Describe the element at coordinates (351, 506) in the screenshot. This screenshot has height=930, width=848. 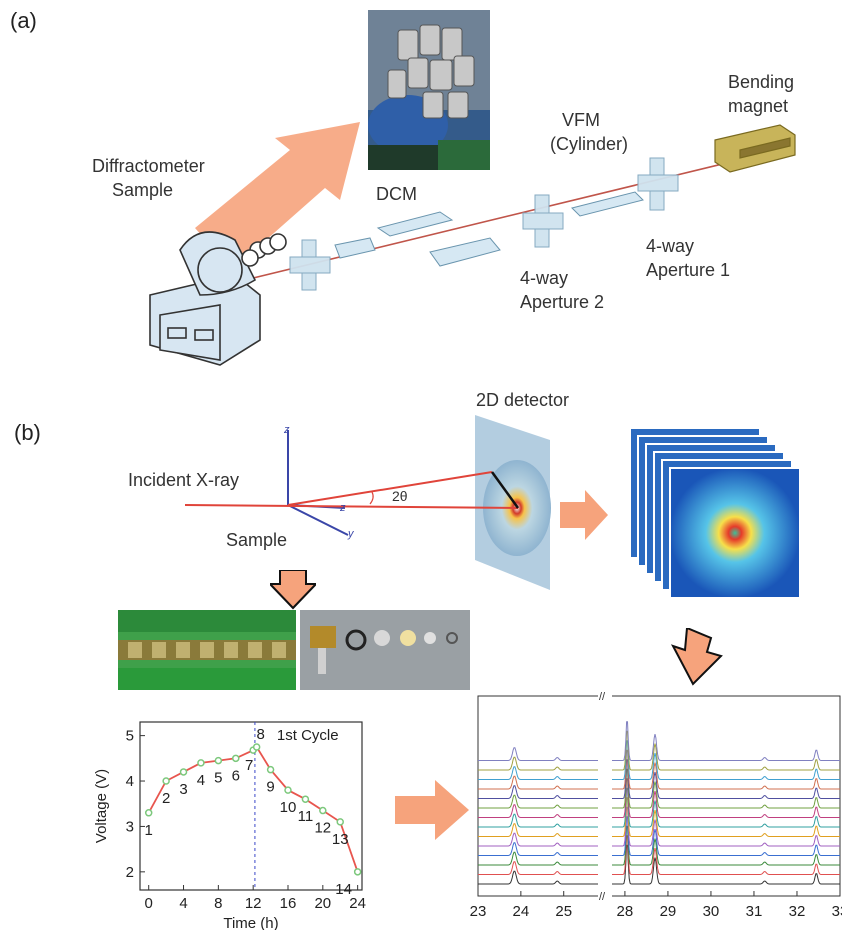
I see `incident-beam` at that location.